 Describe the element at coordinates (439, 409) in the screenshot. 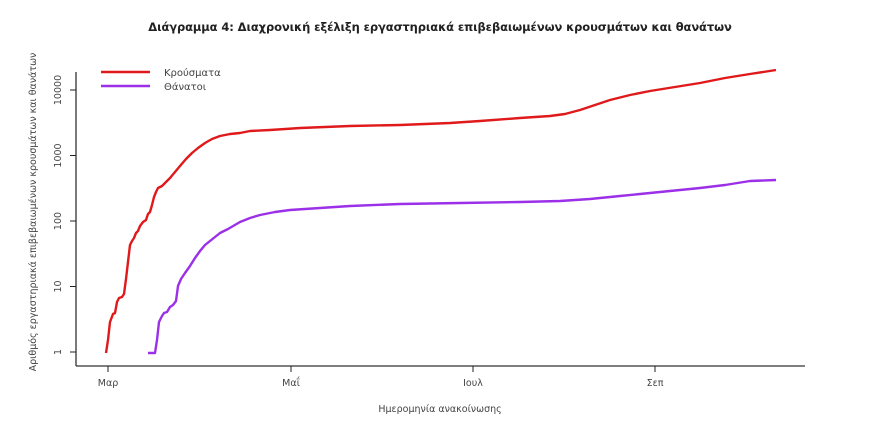

I see `x-axis-label: Ημερομηνία ανακοίνωσης` at that location.